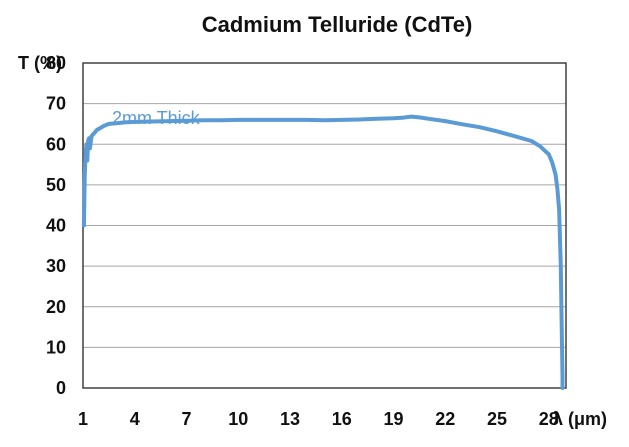 The height and width of the screenshot is (447, 629). What do you see at coordinates (156, 118) in the screenshot?
I see `series-label: 2mm Thick` at bounding box center [156, 118].